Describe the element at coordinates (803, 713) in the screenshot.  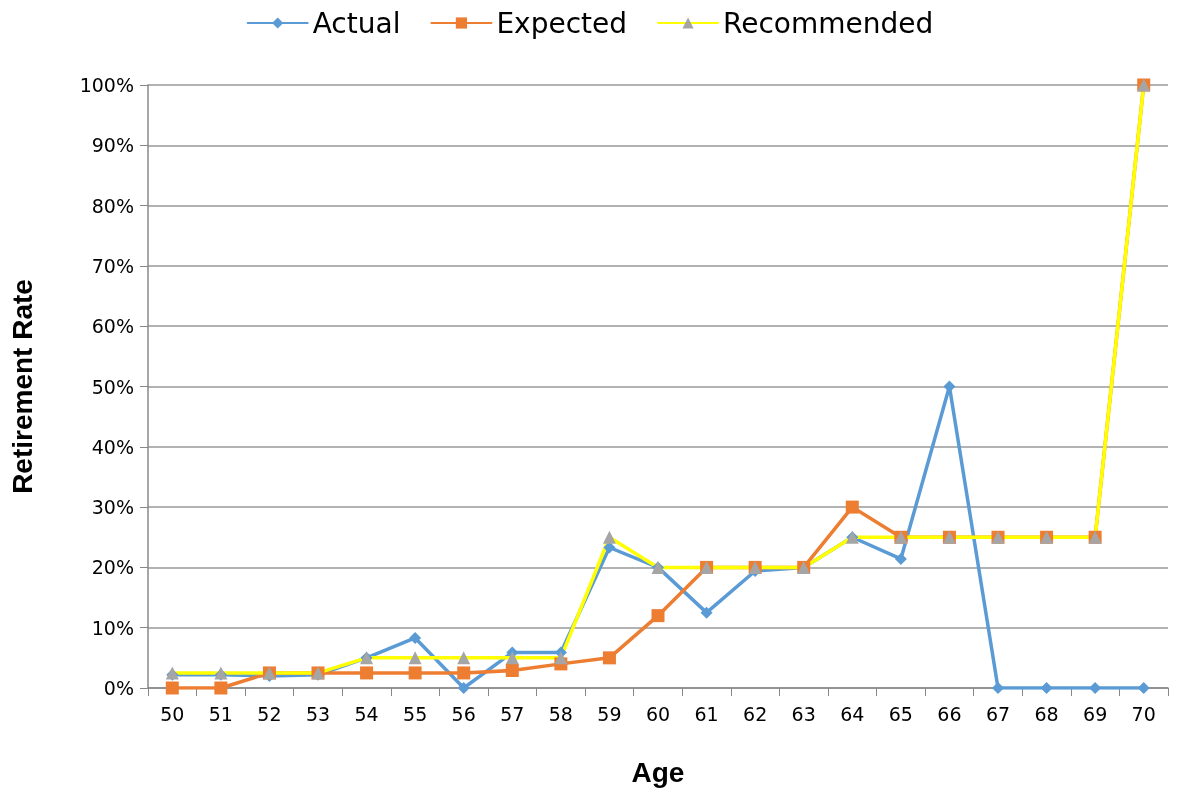
I see `x-tick-label: 63` at that location.